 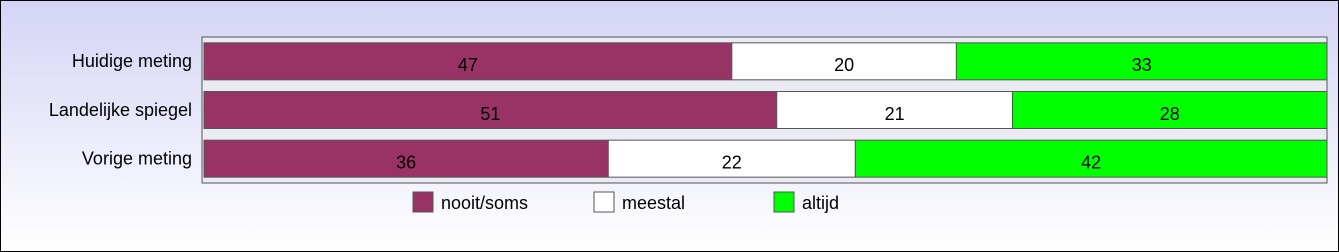 What do you see at coordinates (484, 203) in the screenshot?
I see `legend-label: nooit/soms` at bounding box center [484, 203].